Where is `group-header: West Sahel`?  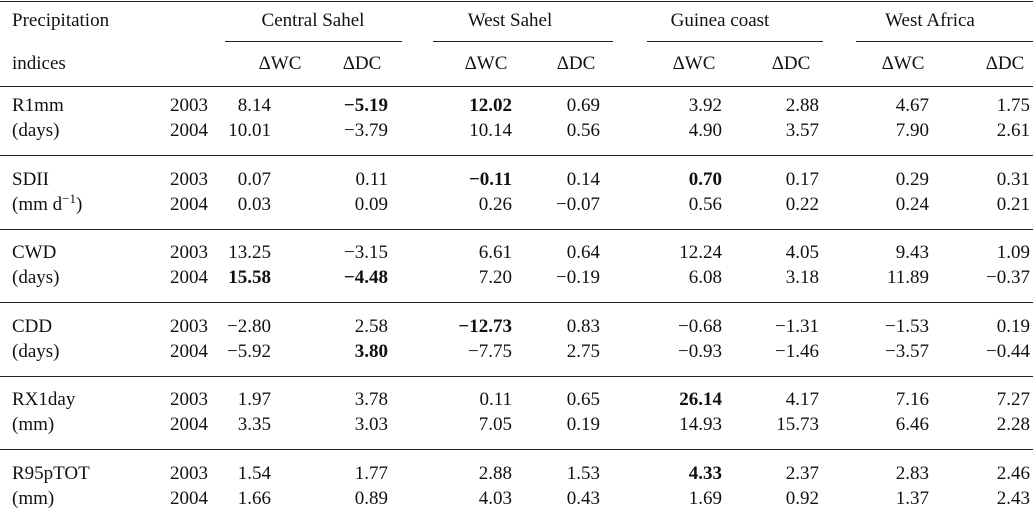 group-header: West Sahel is located at coordinates (510, 20).